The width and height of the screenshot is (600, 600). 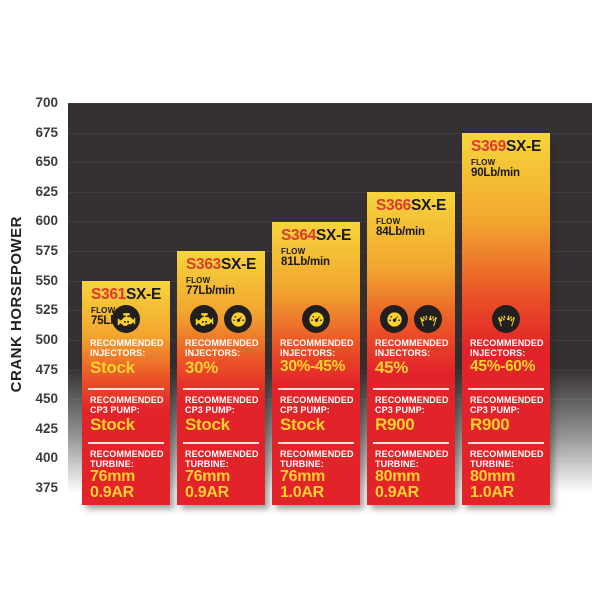 What do you see at coordinates (46, 221) in the screenshot?
I see `y-tick-label: 600` at bounding box center [46, 221].